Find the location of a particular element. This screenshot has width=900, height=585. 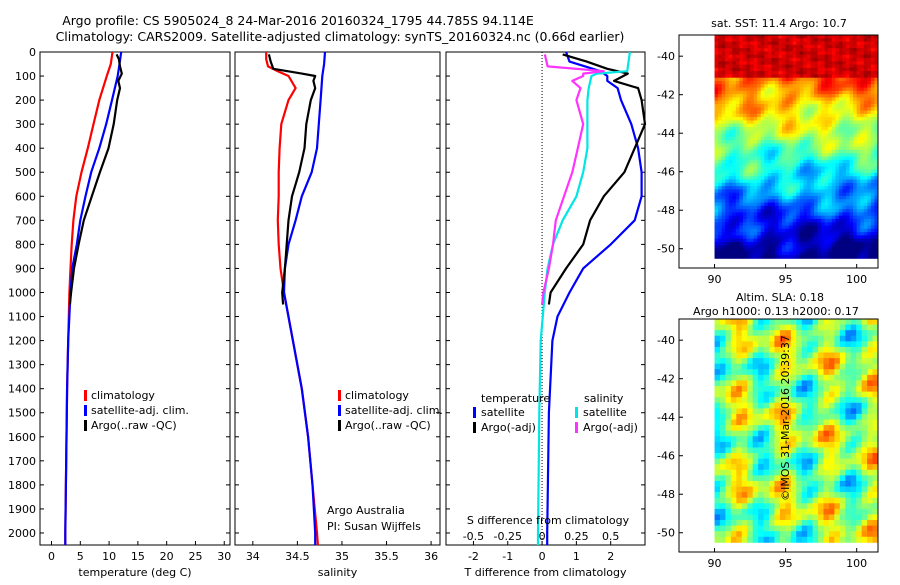

x-tick-label: 15 is located at coordinates (138, 556).